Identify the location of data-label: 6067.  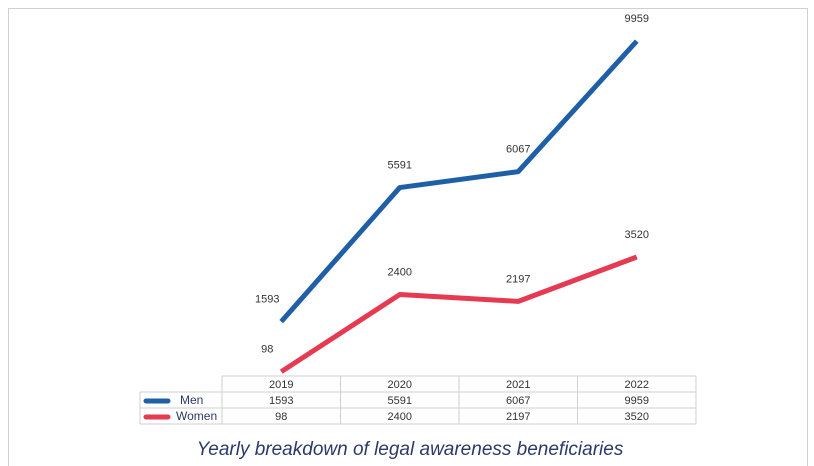
(518, 150).